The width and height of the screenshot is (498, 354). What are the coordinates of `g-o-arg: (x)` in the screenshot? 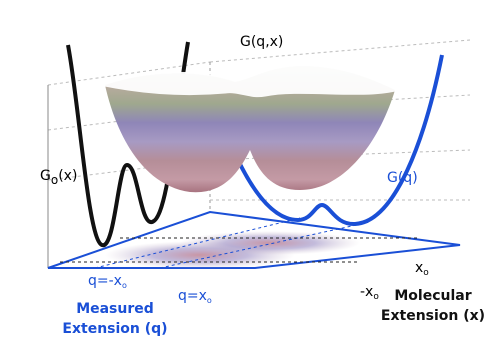 It's located at (67, 176).